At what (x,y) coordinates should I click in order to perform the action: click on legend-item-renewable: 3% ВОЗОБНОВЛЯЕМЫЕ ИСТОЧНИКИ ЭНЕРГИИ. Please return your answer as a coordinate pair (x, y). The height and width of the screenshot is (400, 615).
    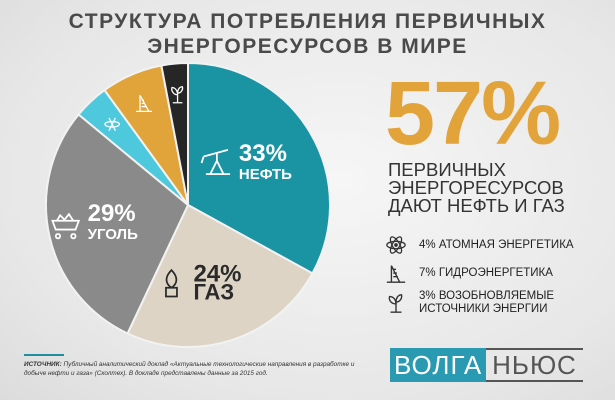
    Looking at the image, I should click on (469, 303).